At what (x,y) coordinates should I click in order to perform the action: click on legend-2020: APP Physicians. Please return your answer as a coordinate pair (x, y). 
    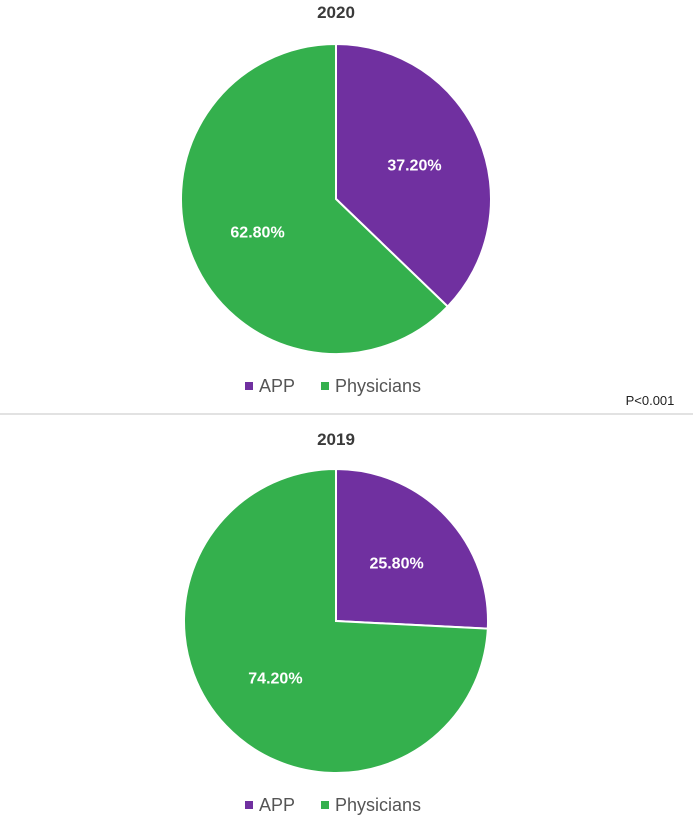
    Looking at the image, I should click on (333, 386).